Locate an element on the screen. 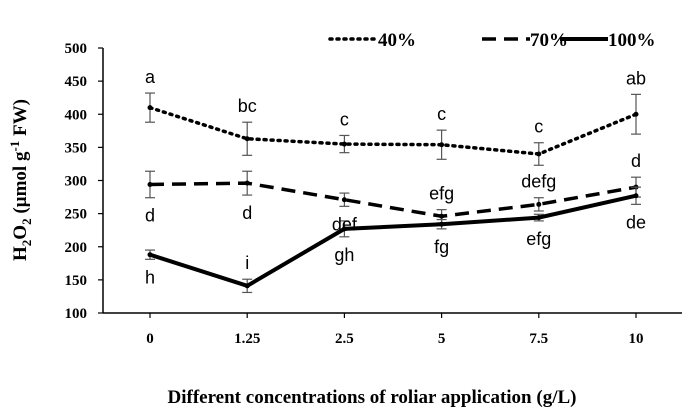  significance-letter: gh is located at coordinates (344, 255).